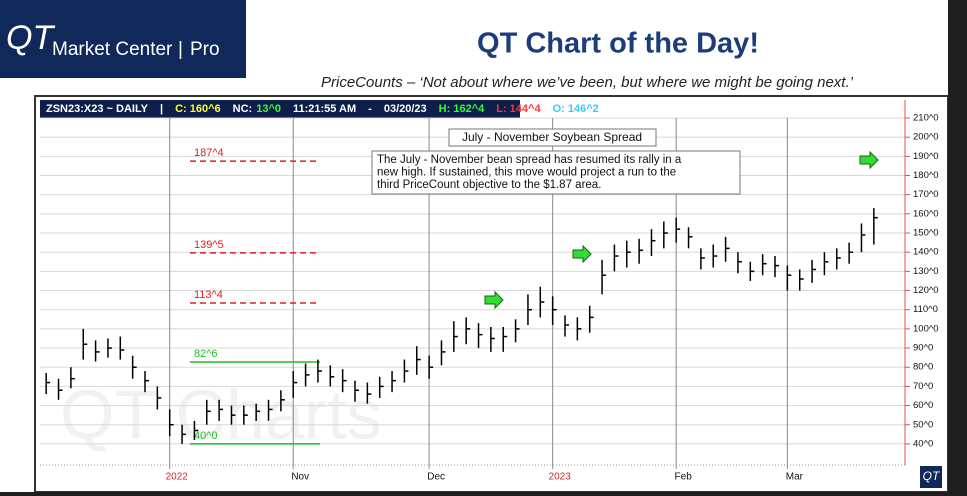 This screenshot has height=496, width=967. I want to click on callout-box, so click(556, 172).